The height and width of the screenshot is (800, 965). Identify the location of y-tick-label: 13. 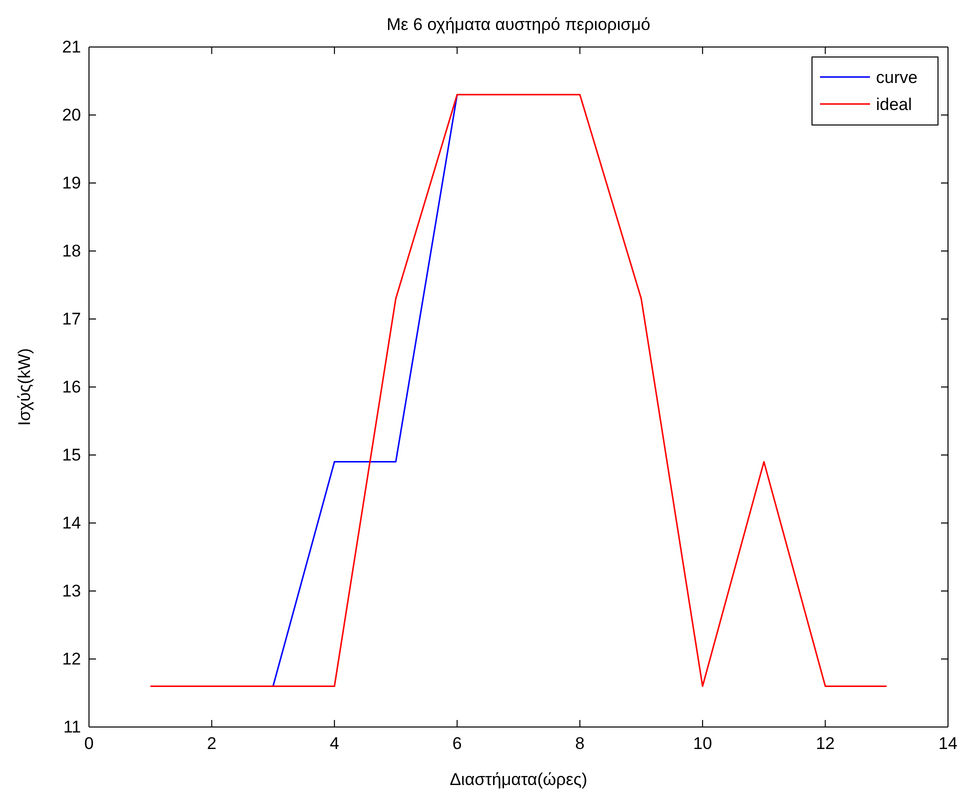
(71, 590).